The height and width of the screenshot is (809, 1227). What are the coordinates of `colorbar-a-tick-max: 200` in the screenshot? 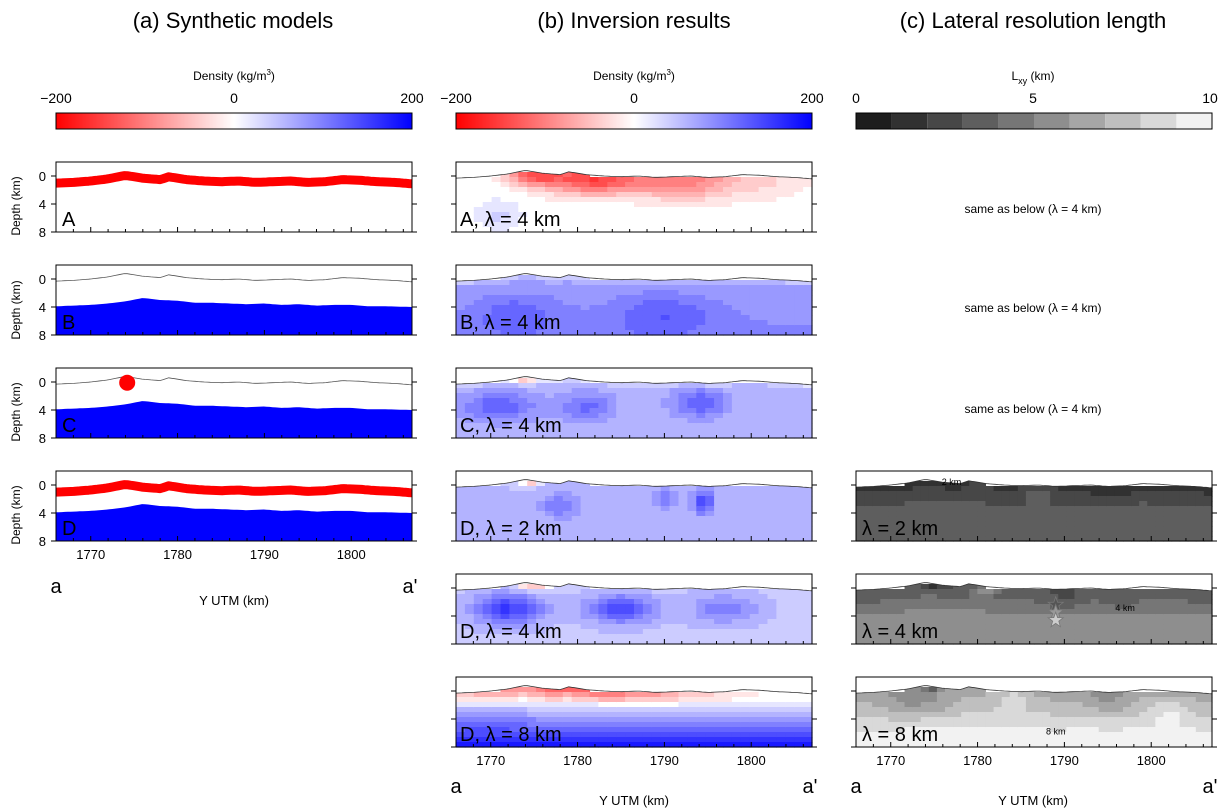 It's located at (412, 98).